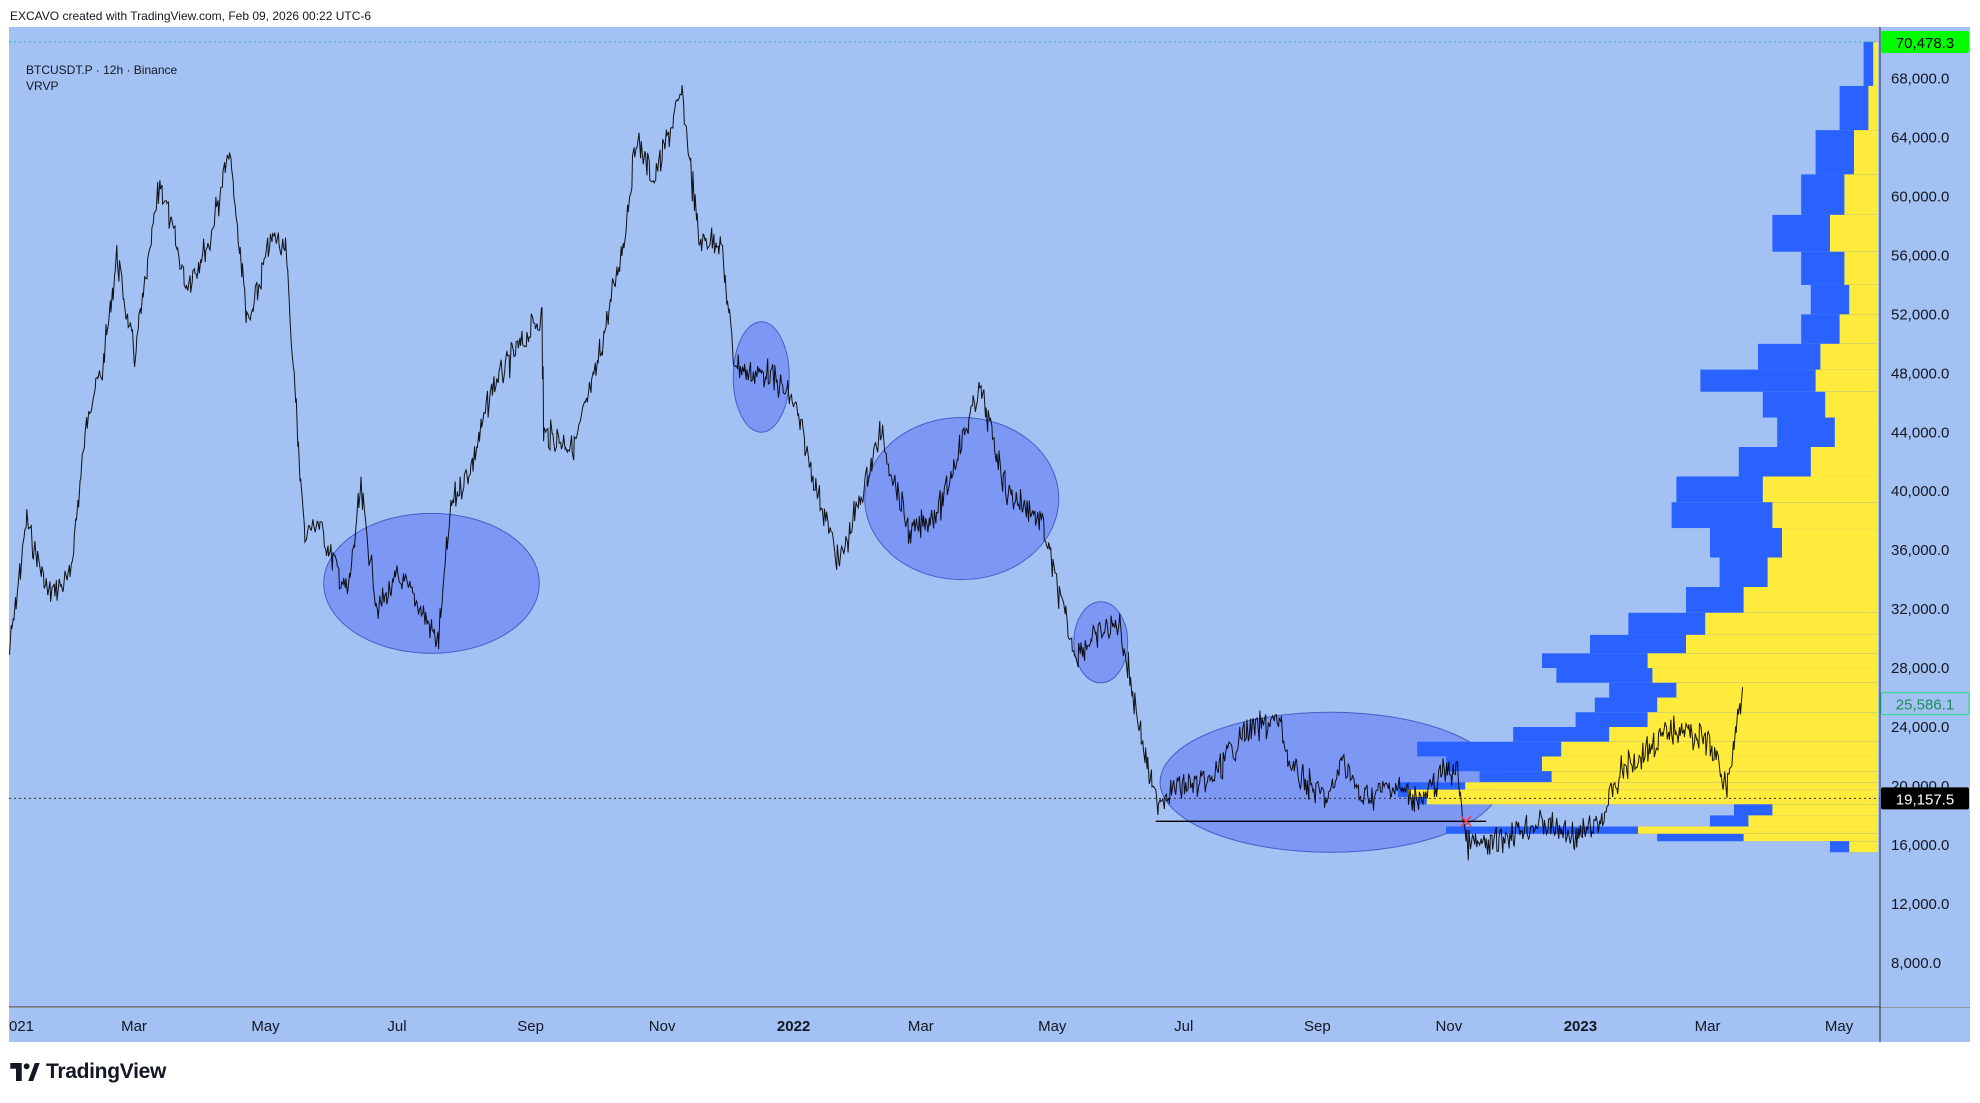 The image size is (1980, 1103). Describe the element at coordinates (1920, 550) in the screenshot. I see `y-tick-label: 36,000.0` at that location.